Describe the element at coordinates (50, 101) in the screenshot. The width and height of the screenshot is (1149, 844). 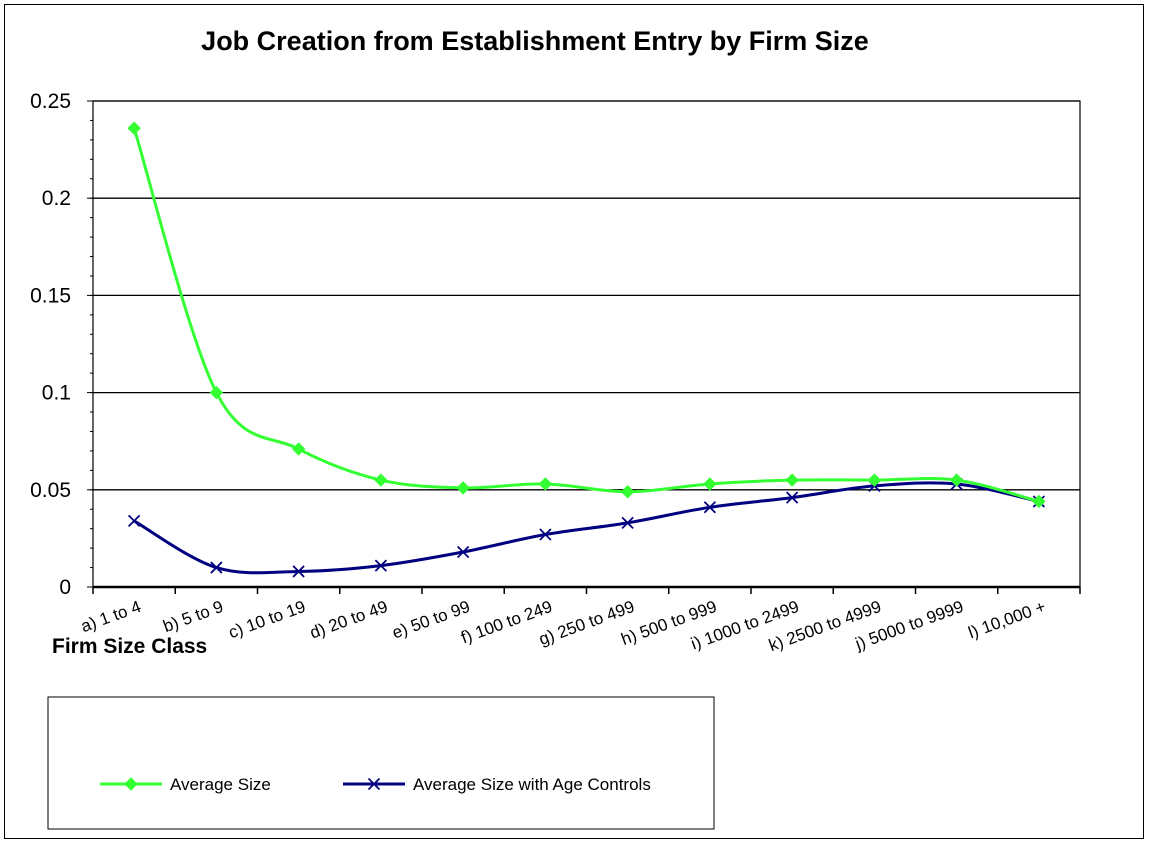
I see `y-tick-label: 0.25` at that location.